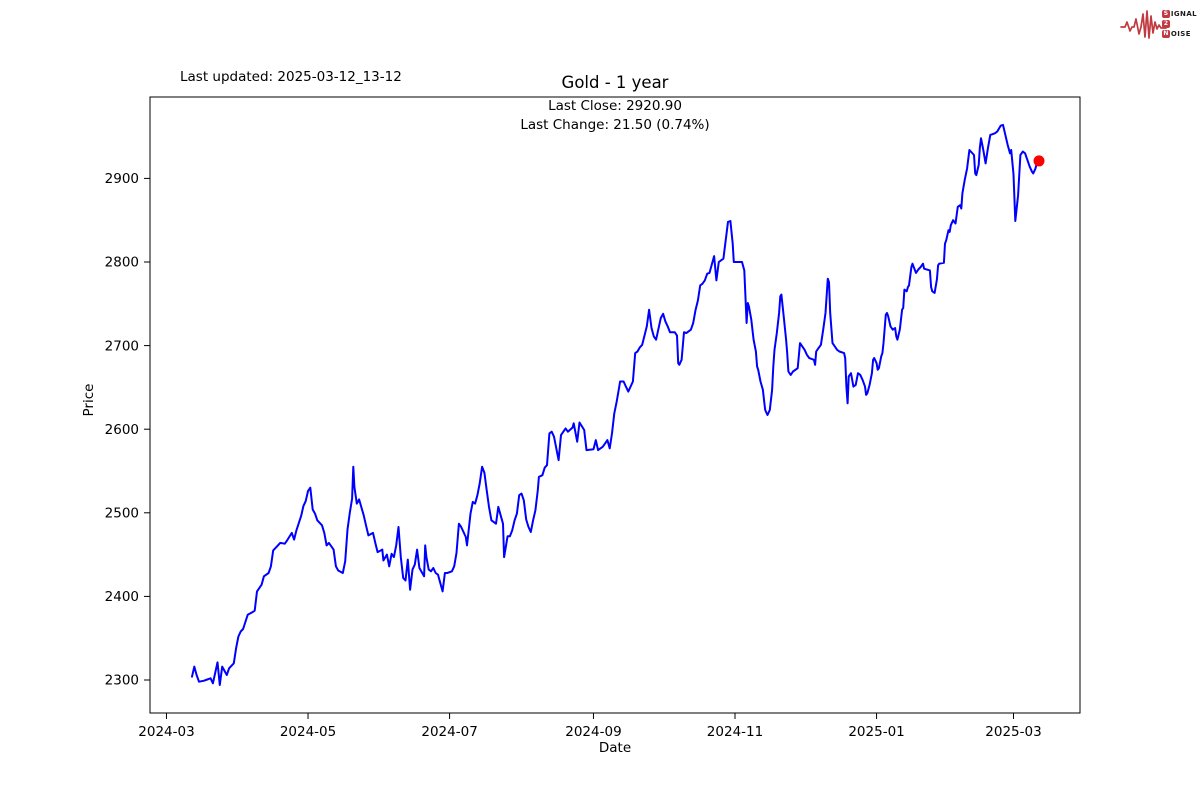  Describe the element at coordinates (1013, 732) in the screenshot. I see `x-tick-label: 2025-03` at that location.